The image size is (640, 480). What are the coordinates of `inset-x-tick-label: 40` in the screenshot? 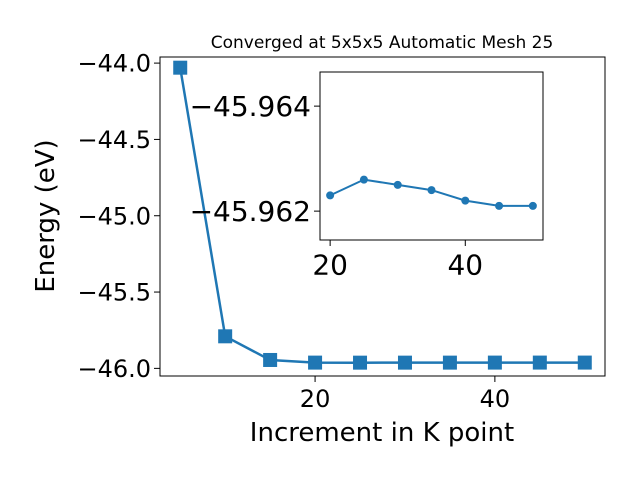 It's located at (465, 265).